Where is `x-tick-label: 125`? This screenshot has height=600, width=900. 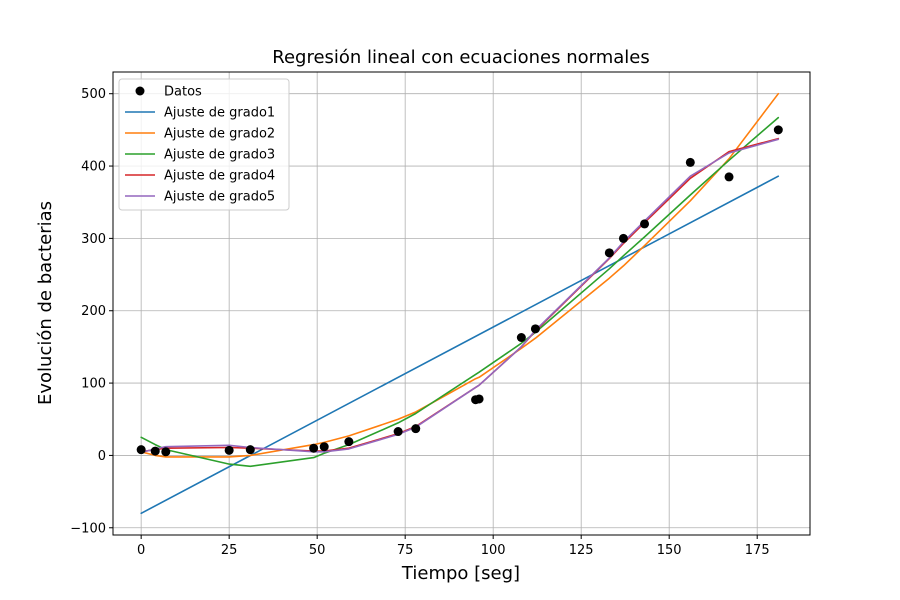 x-tick-label: 125 is located at coordinates (581, 550).